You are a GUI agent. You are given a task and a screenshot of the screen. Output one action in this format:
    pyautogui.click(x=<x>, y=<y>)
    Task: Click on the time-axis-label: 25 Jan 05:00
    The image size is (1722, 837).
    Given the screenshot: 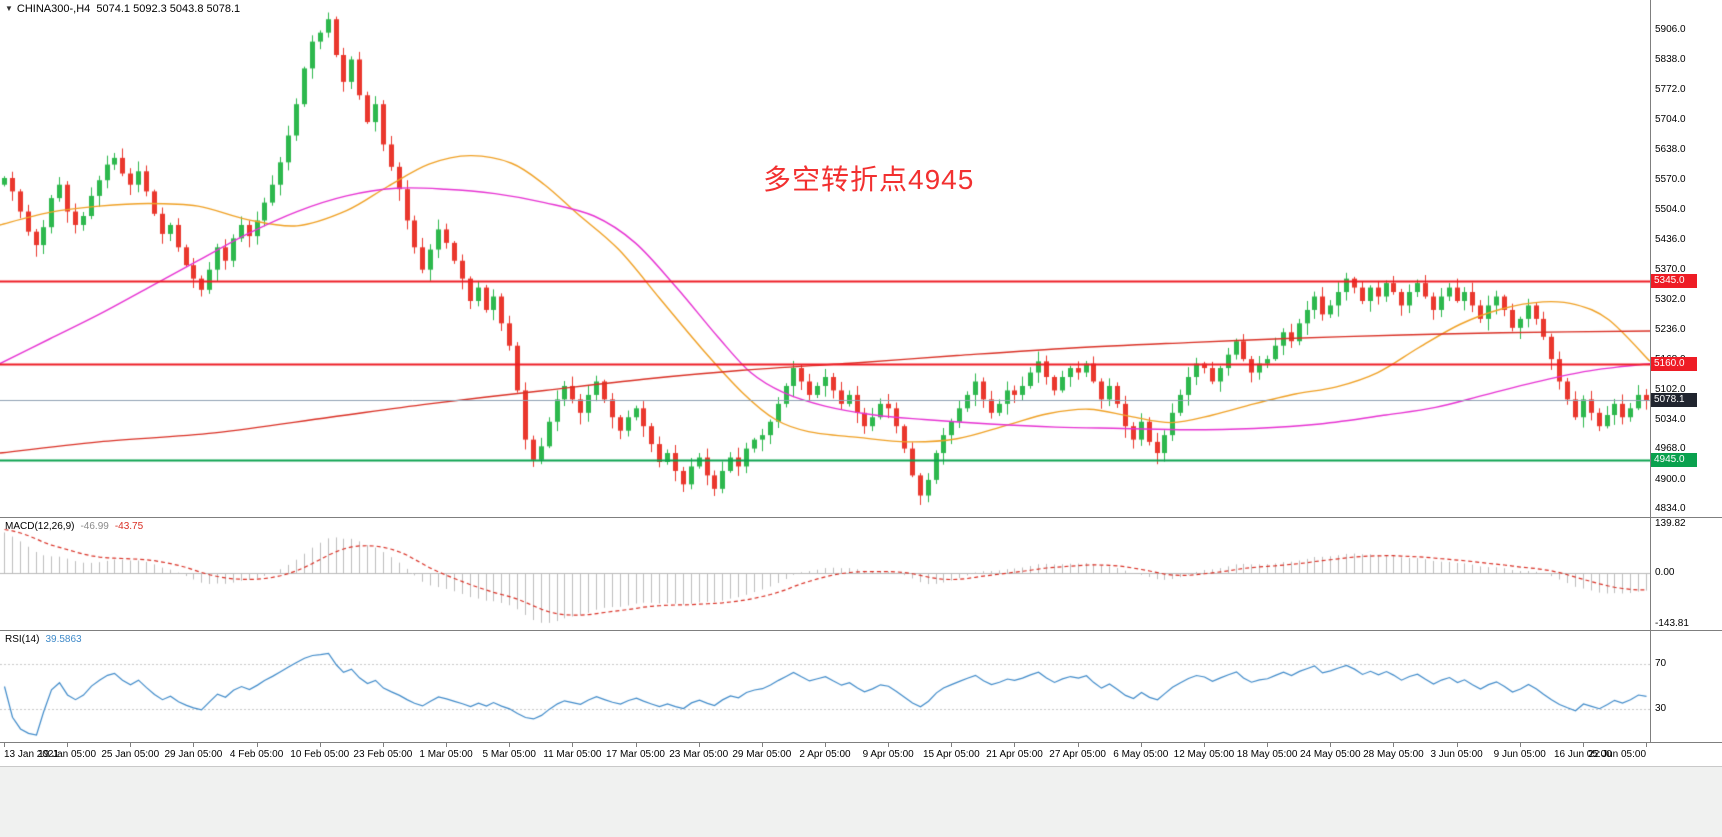 What is the action you would take?
    pyautogui.click(x=130, y=754)
    